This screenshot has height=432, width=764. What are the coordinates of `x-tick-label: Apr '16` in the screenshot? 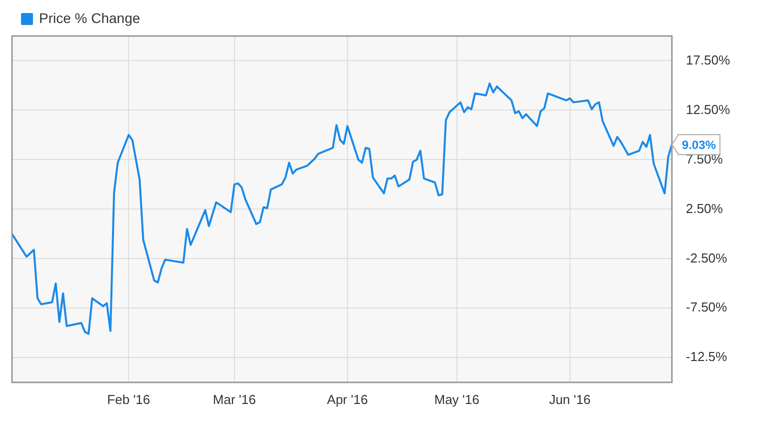 It's located at (347, 399).